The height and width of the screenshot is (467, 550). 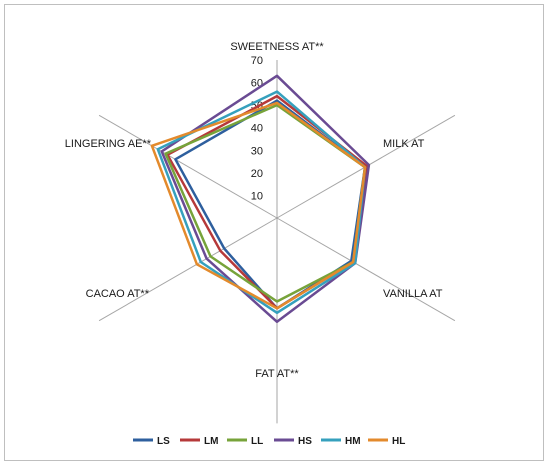 What do you see at coordinates (257, 441) in the screenshot?
I see `legend-label-ll: LL` at bounding box center [257, 441].